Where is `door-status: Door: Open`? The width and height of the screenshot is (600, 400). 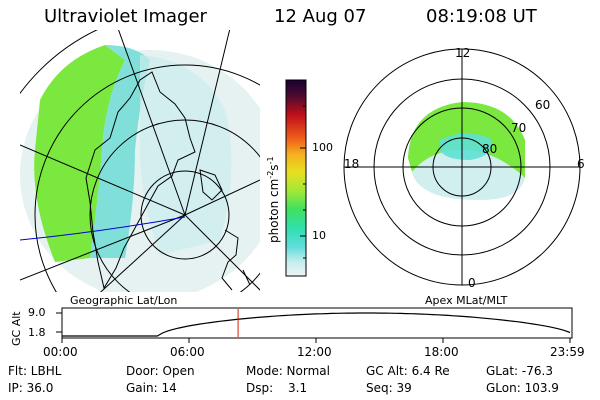 door-status: Door: Open is located at coordinates (160, 371).